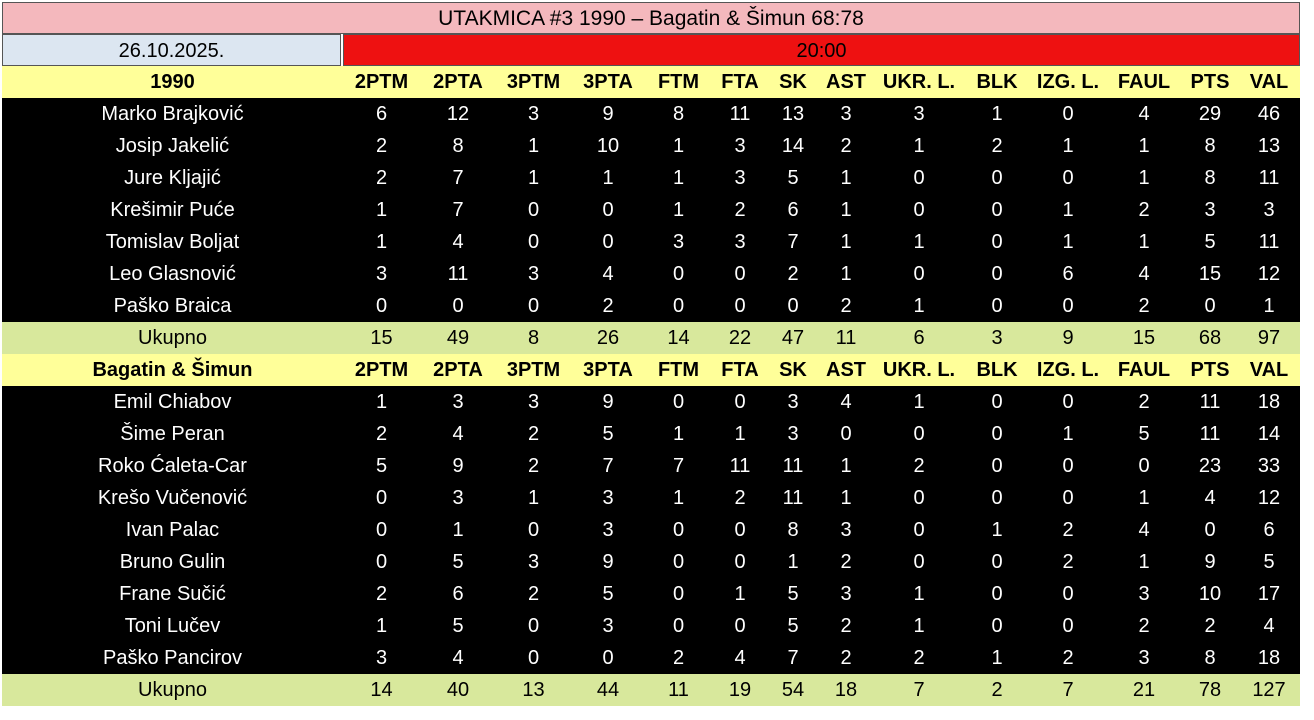 This screenshot has height=720, width=1314. Describe the element at coordinates (1269, 402) in the screenshot. I see `stat: 18` at that location.